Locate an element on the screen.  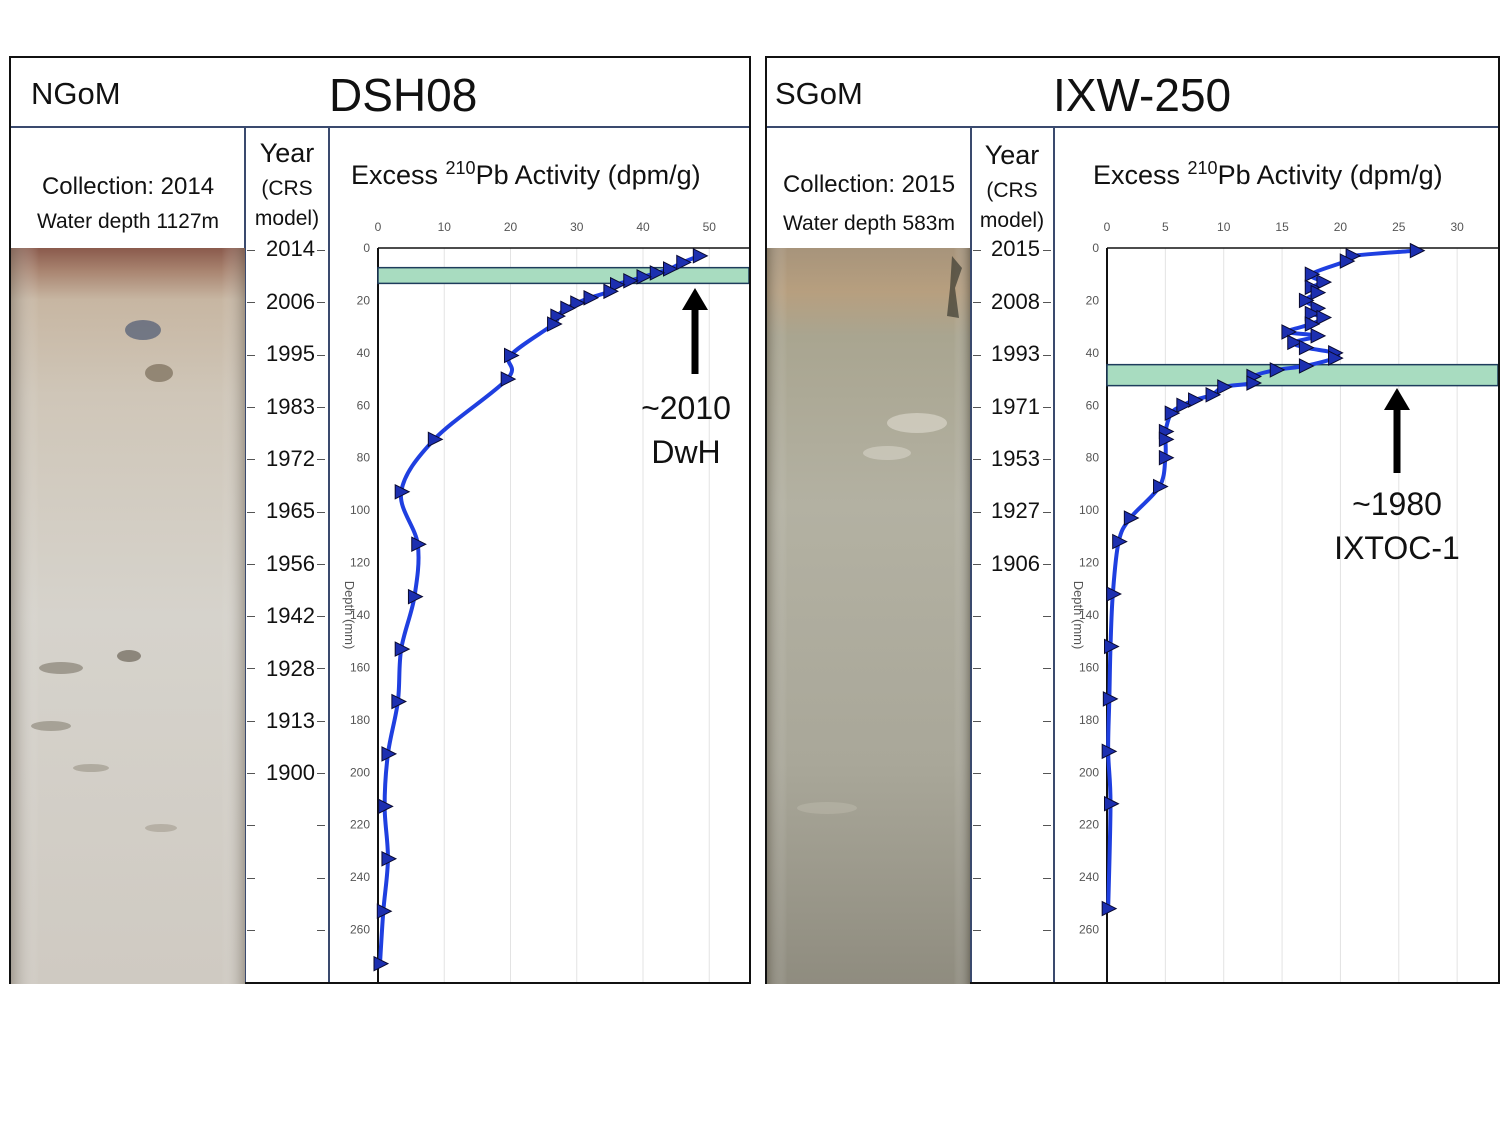
x-tick-label: 5 is located at coordinates (1165, 227).